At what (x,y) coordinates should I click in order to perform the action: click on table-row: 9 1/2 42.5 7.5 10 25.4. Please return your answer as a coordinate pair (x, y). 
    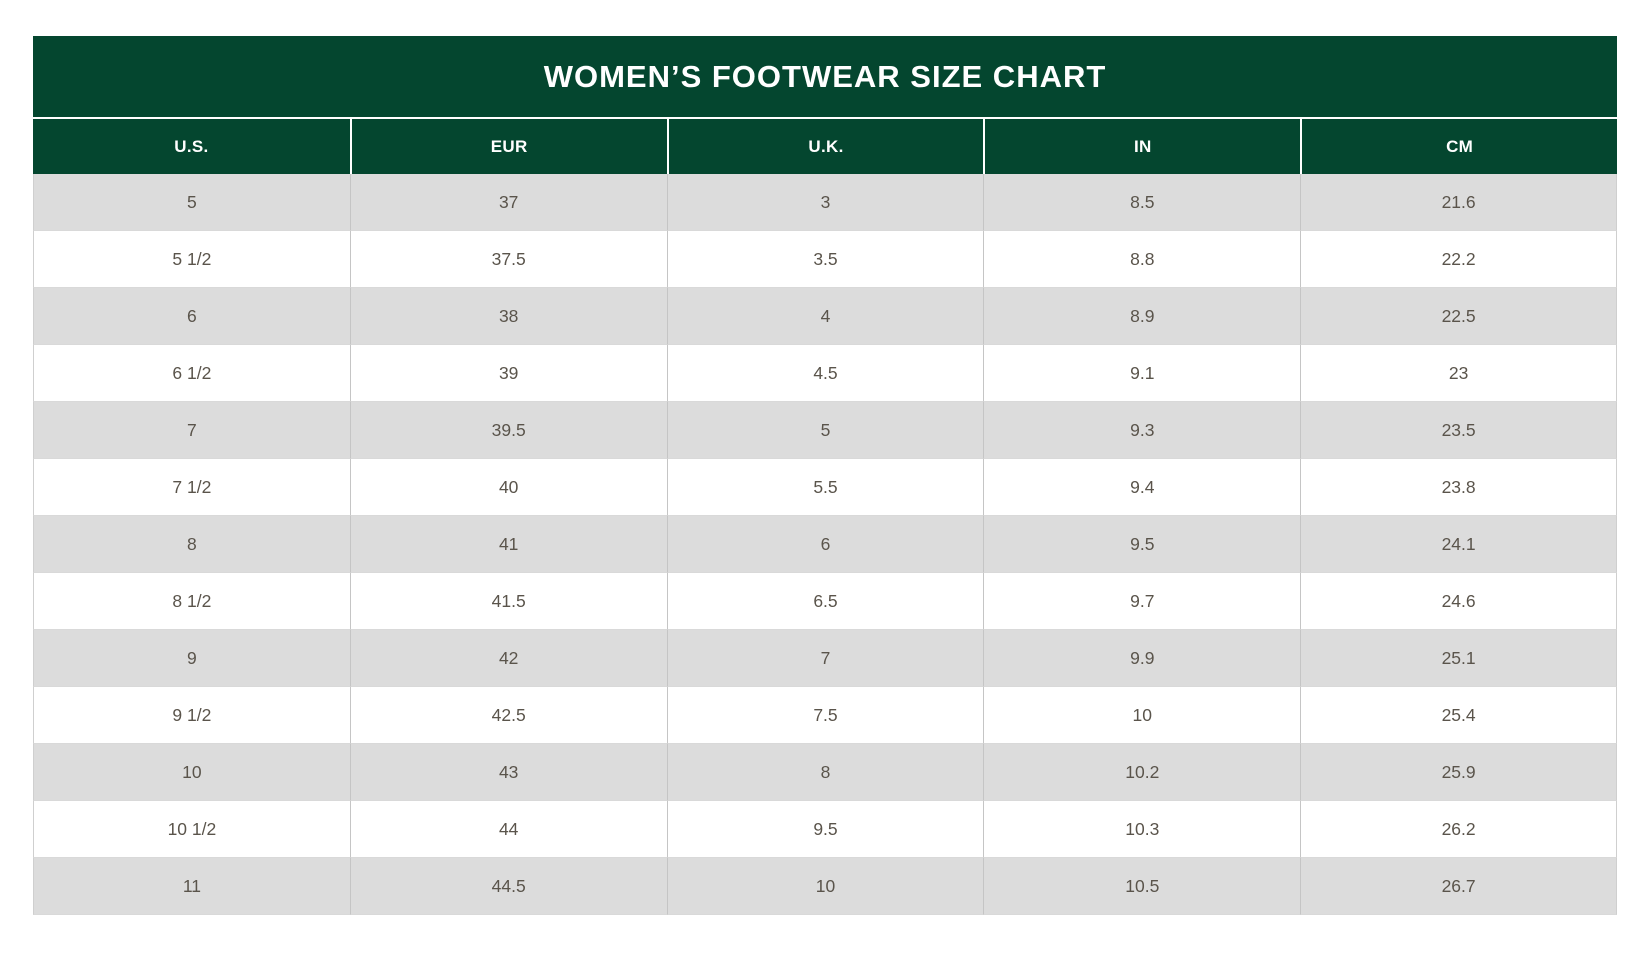
    Looking at the image, I should click on (825, 714).